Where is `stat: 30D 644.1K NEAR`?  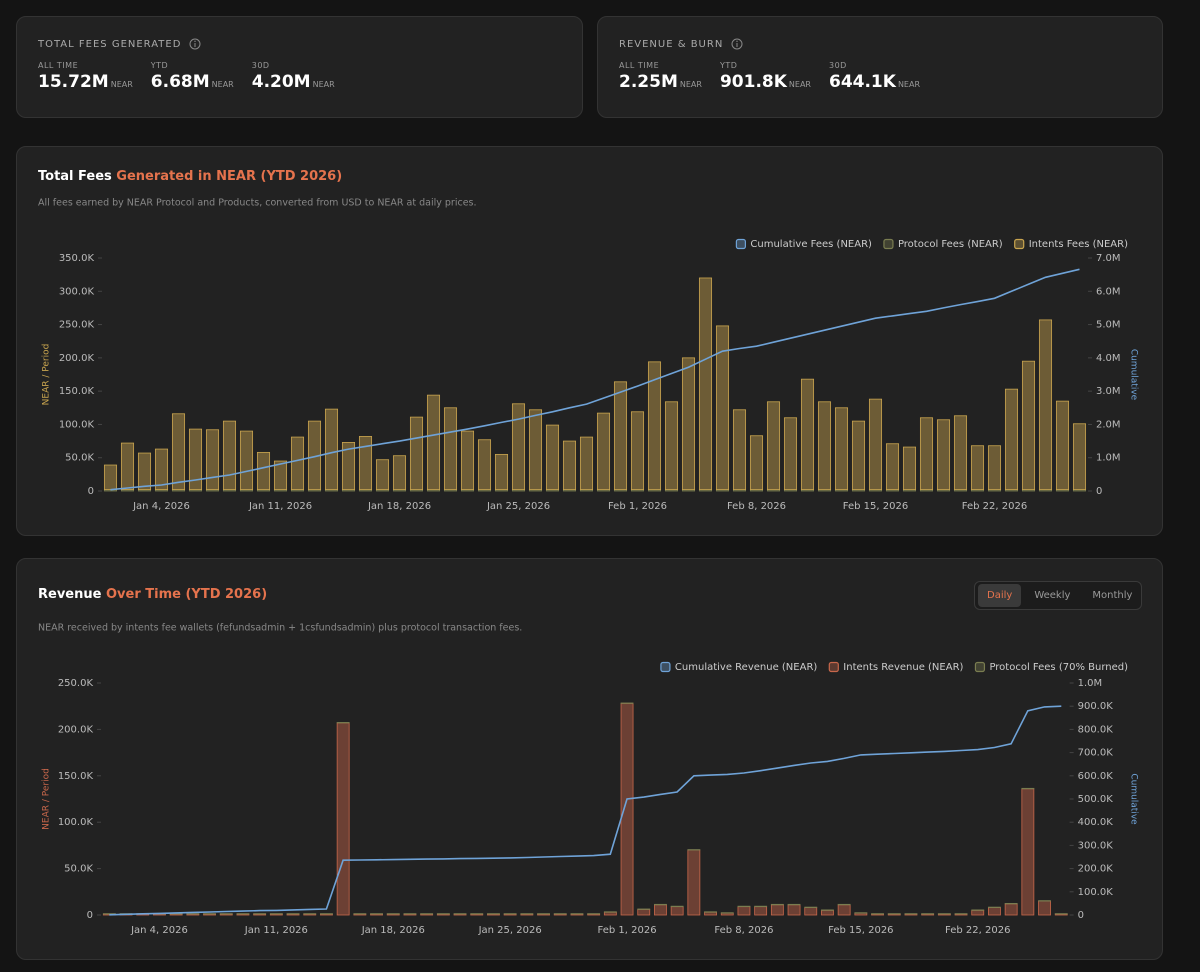 stat: 30D 644.1K NEAR is located at coordinates (874, 76).